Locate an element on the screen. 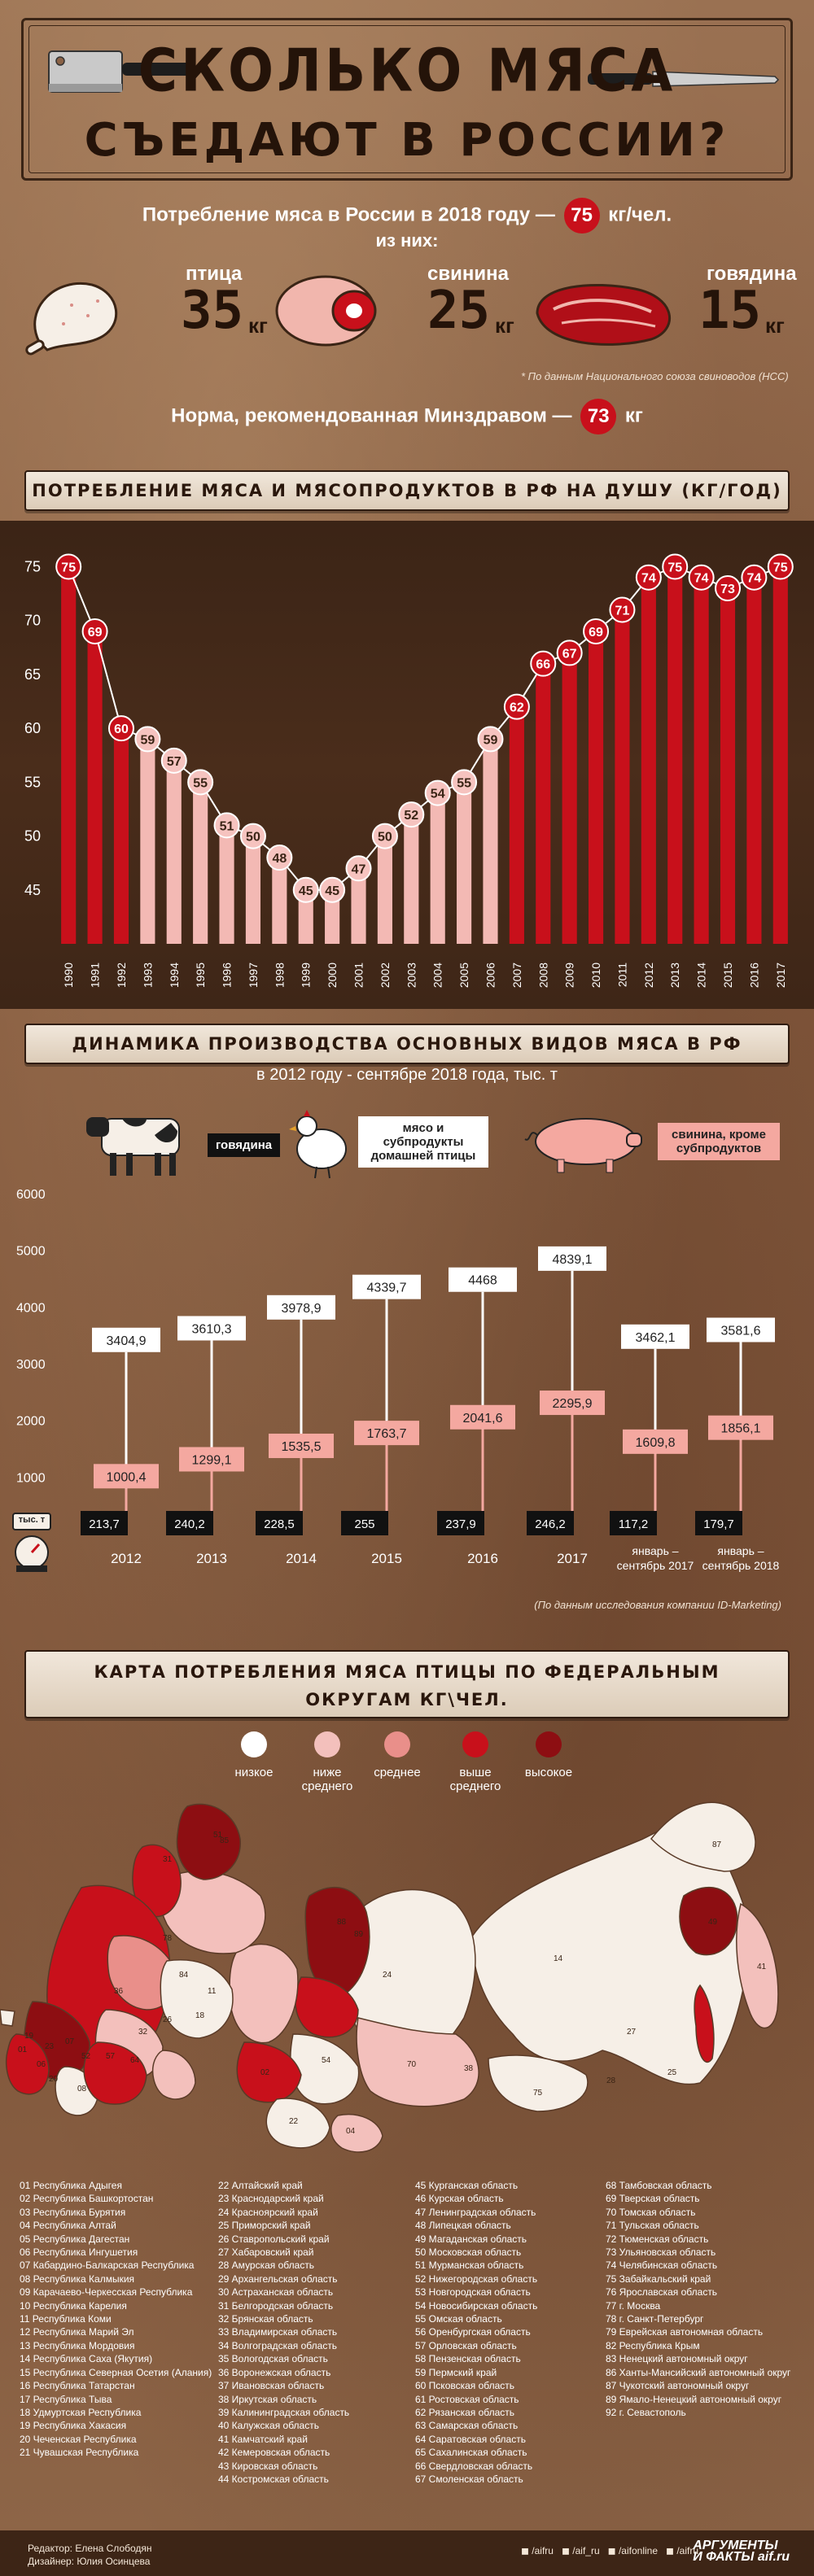  map-label: 38 is located at coordinates (469, 2068).